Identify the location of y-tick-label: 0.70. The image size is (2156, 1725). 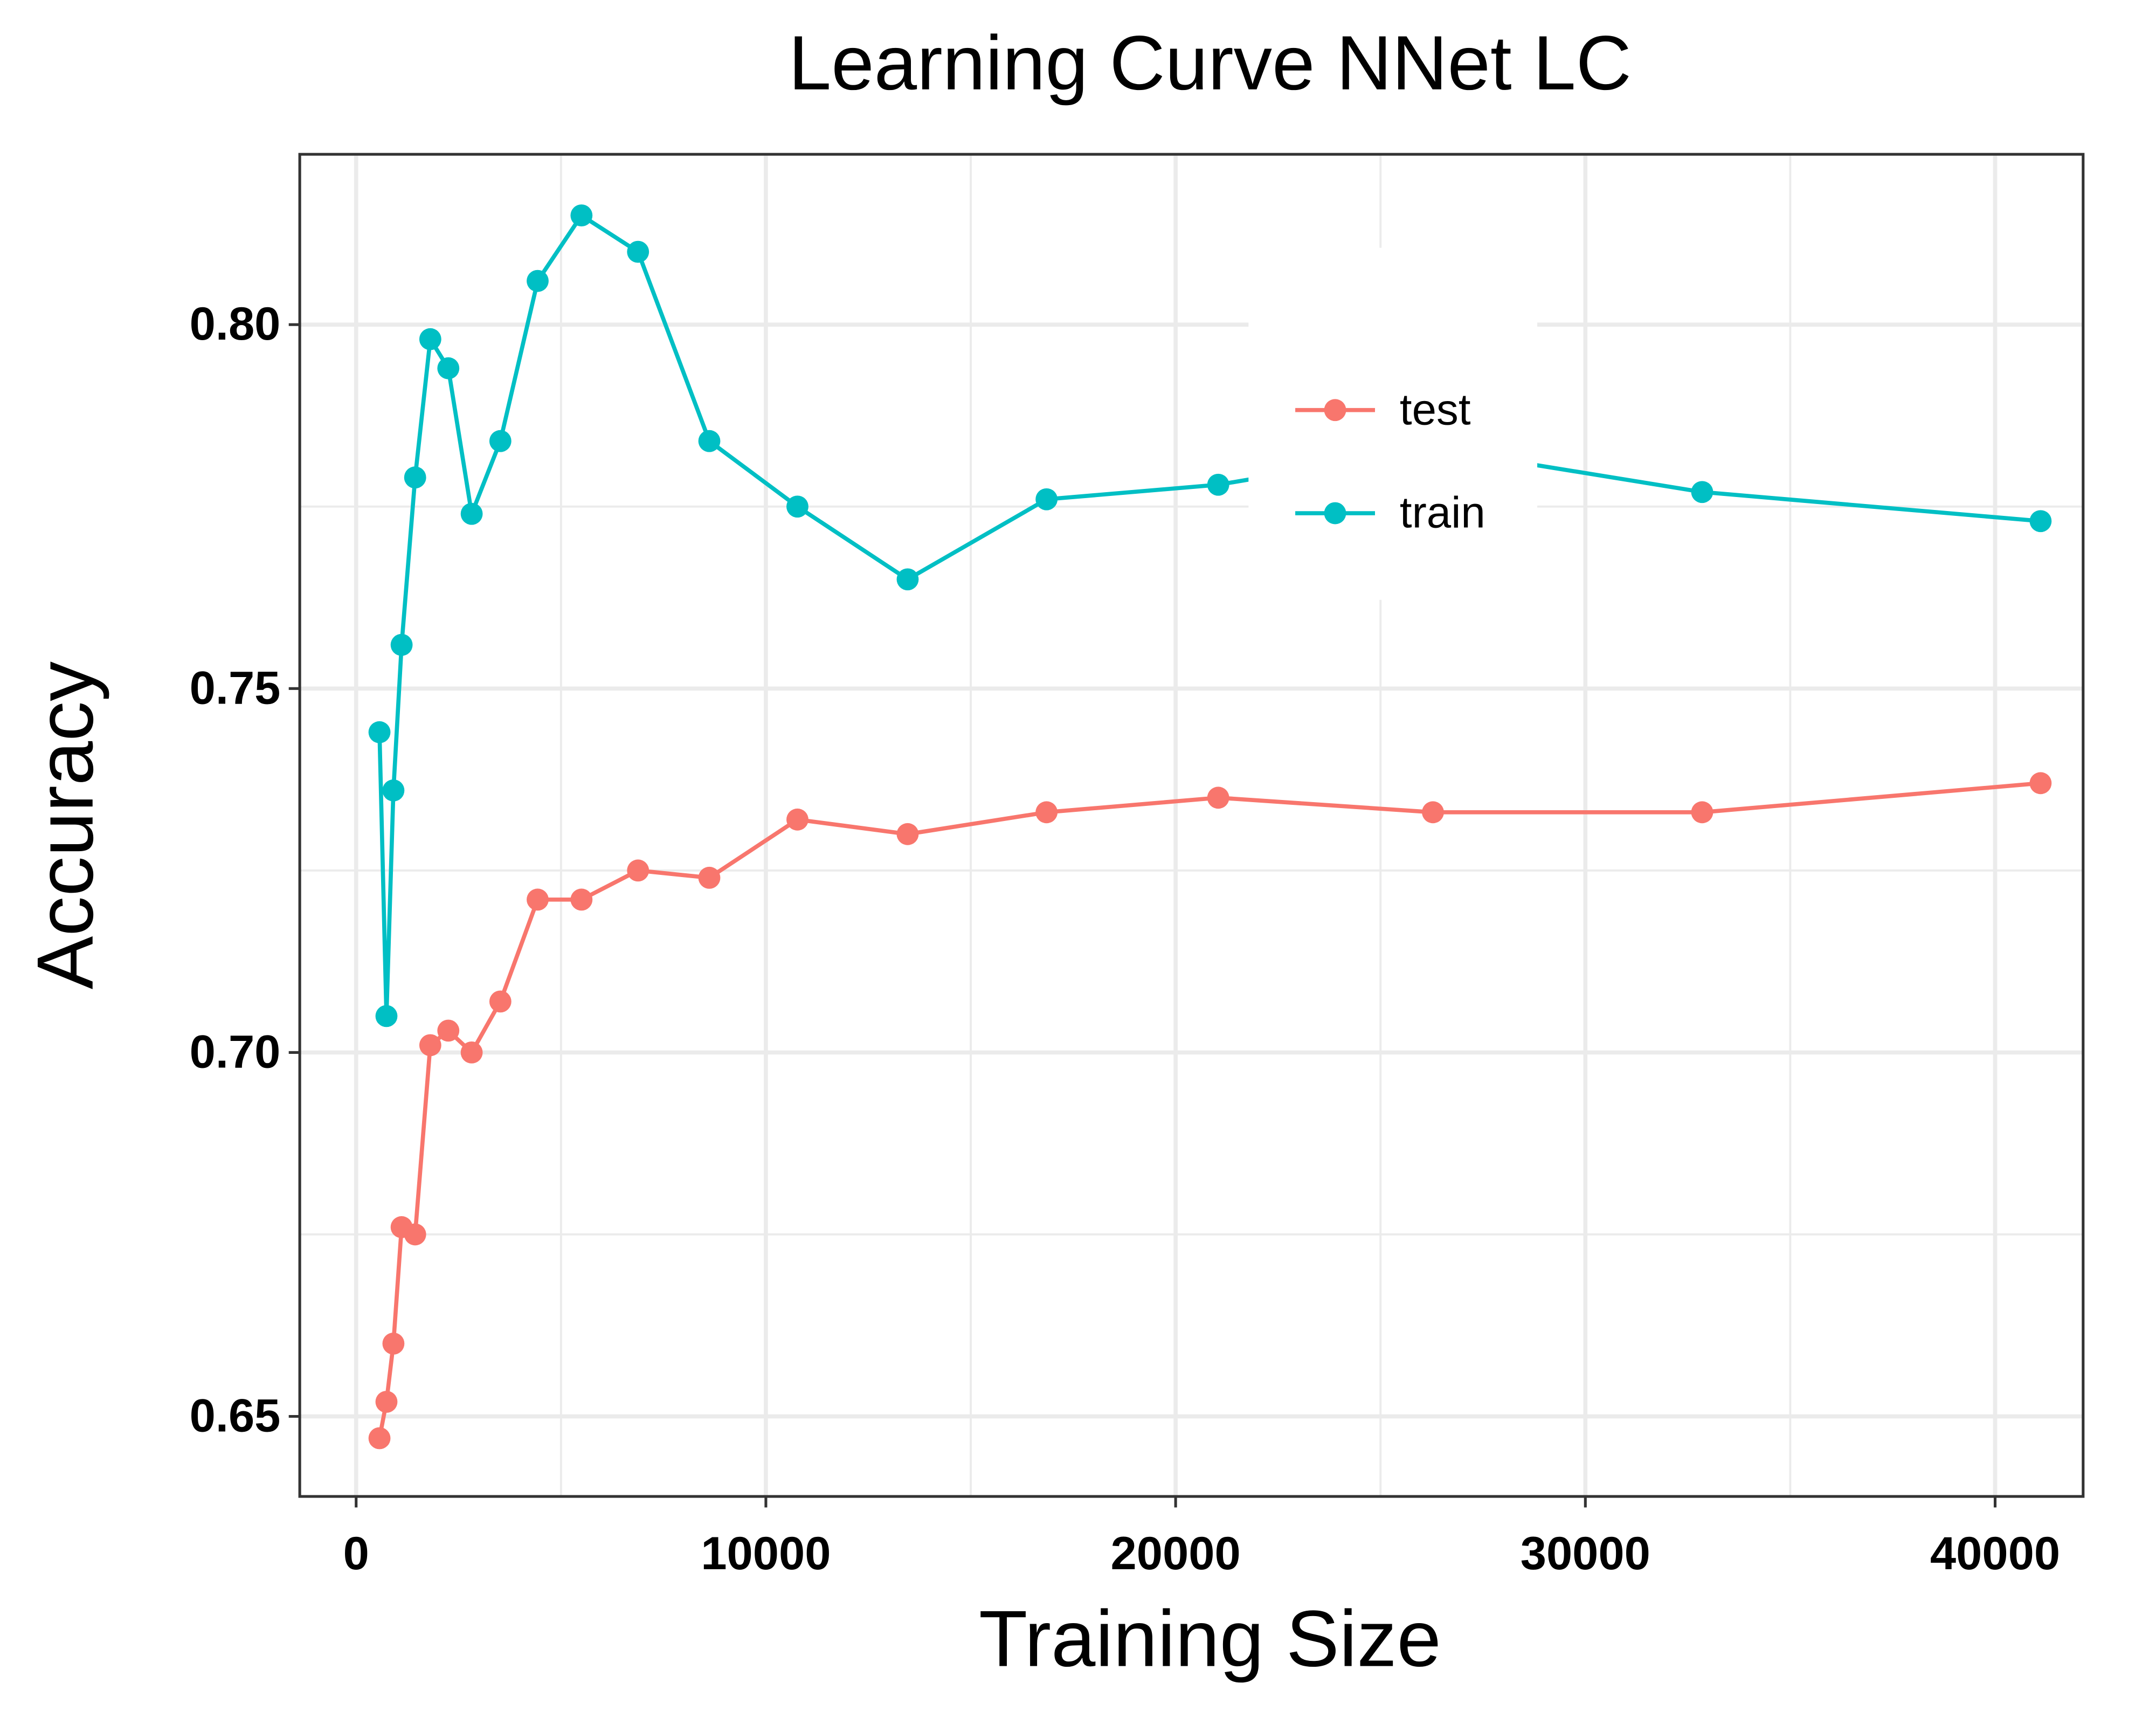
(235, 1051).